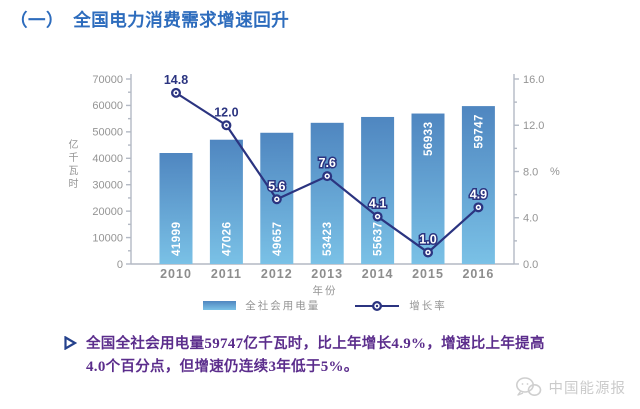 The height and width of the screenshot is (409, 640). I want to click on wechat-icon, so click(528, 386).